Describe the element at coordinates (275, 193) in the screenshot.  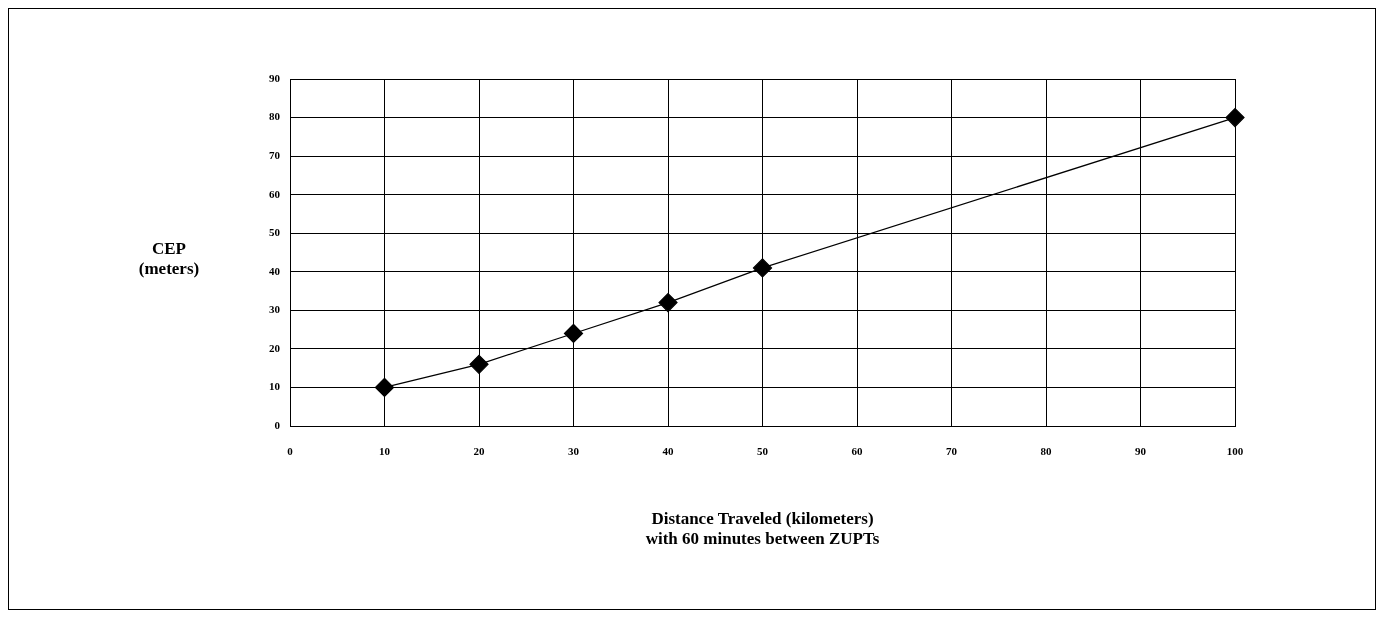
I see `y-tick-label: 60` at that location.